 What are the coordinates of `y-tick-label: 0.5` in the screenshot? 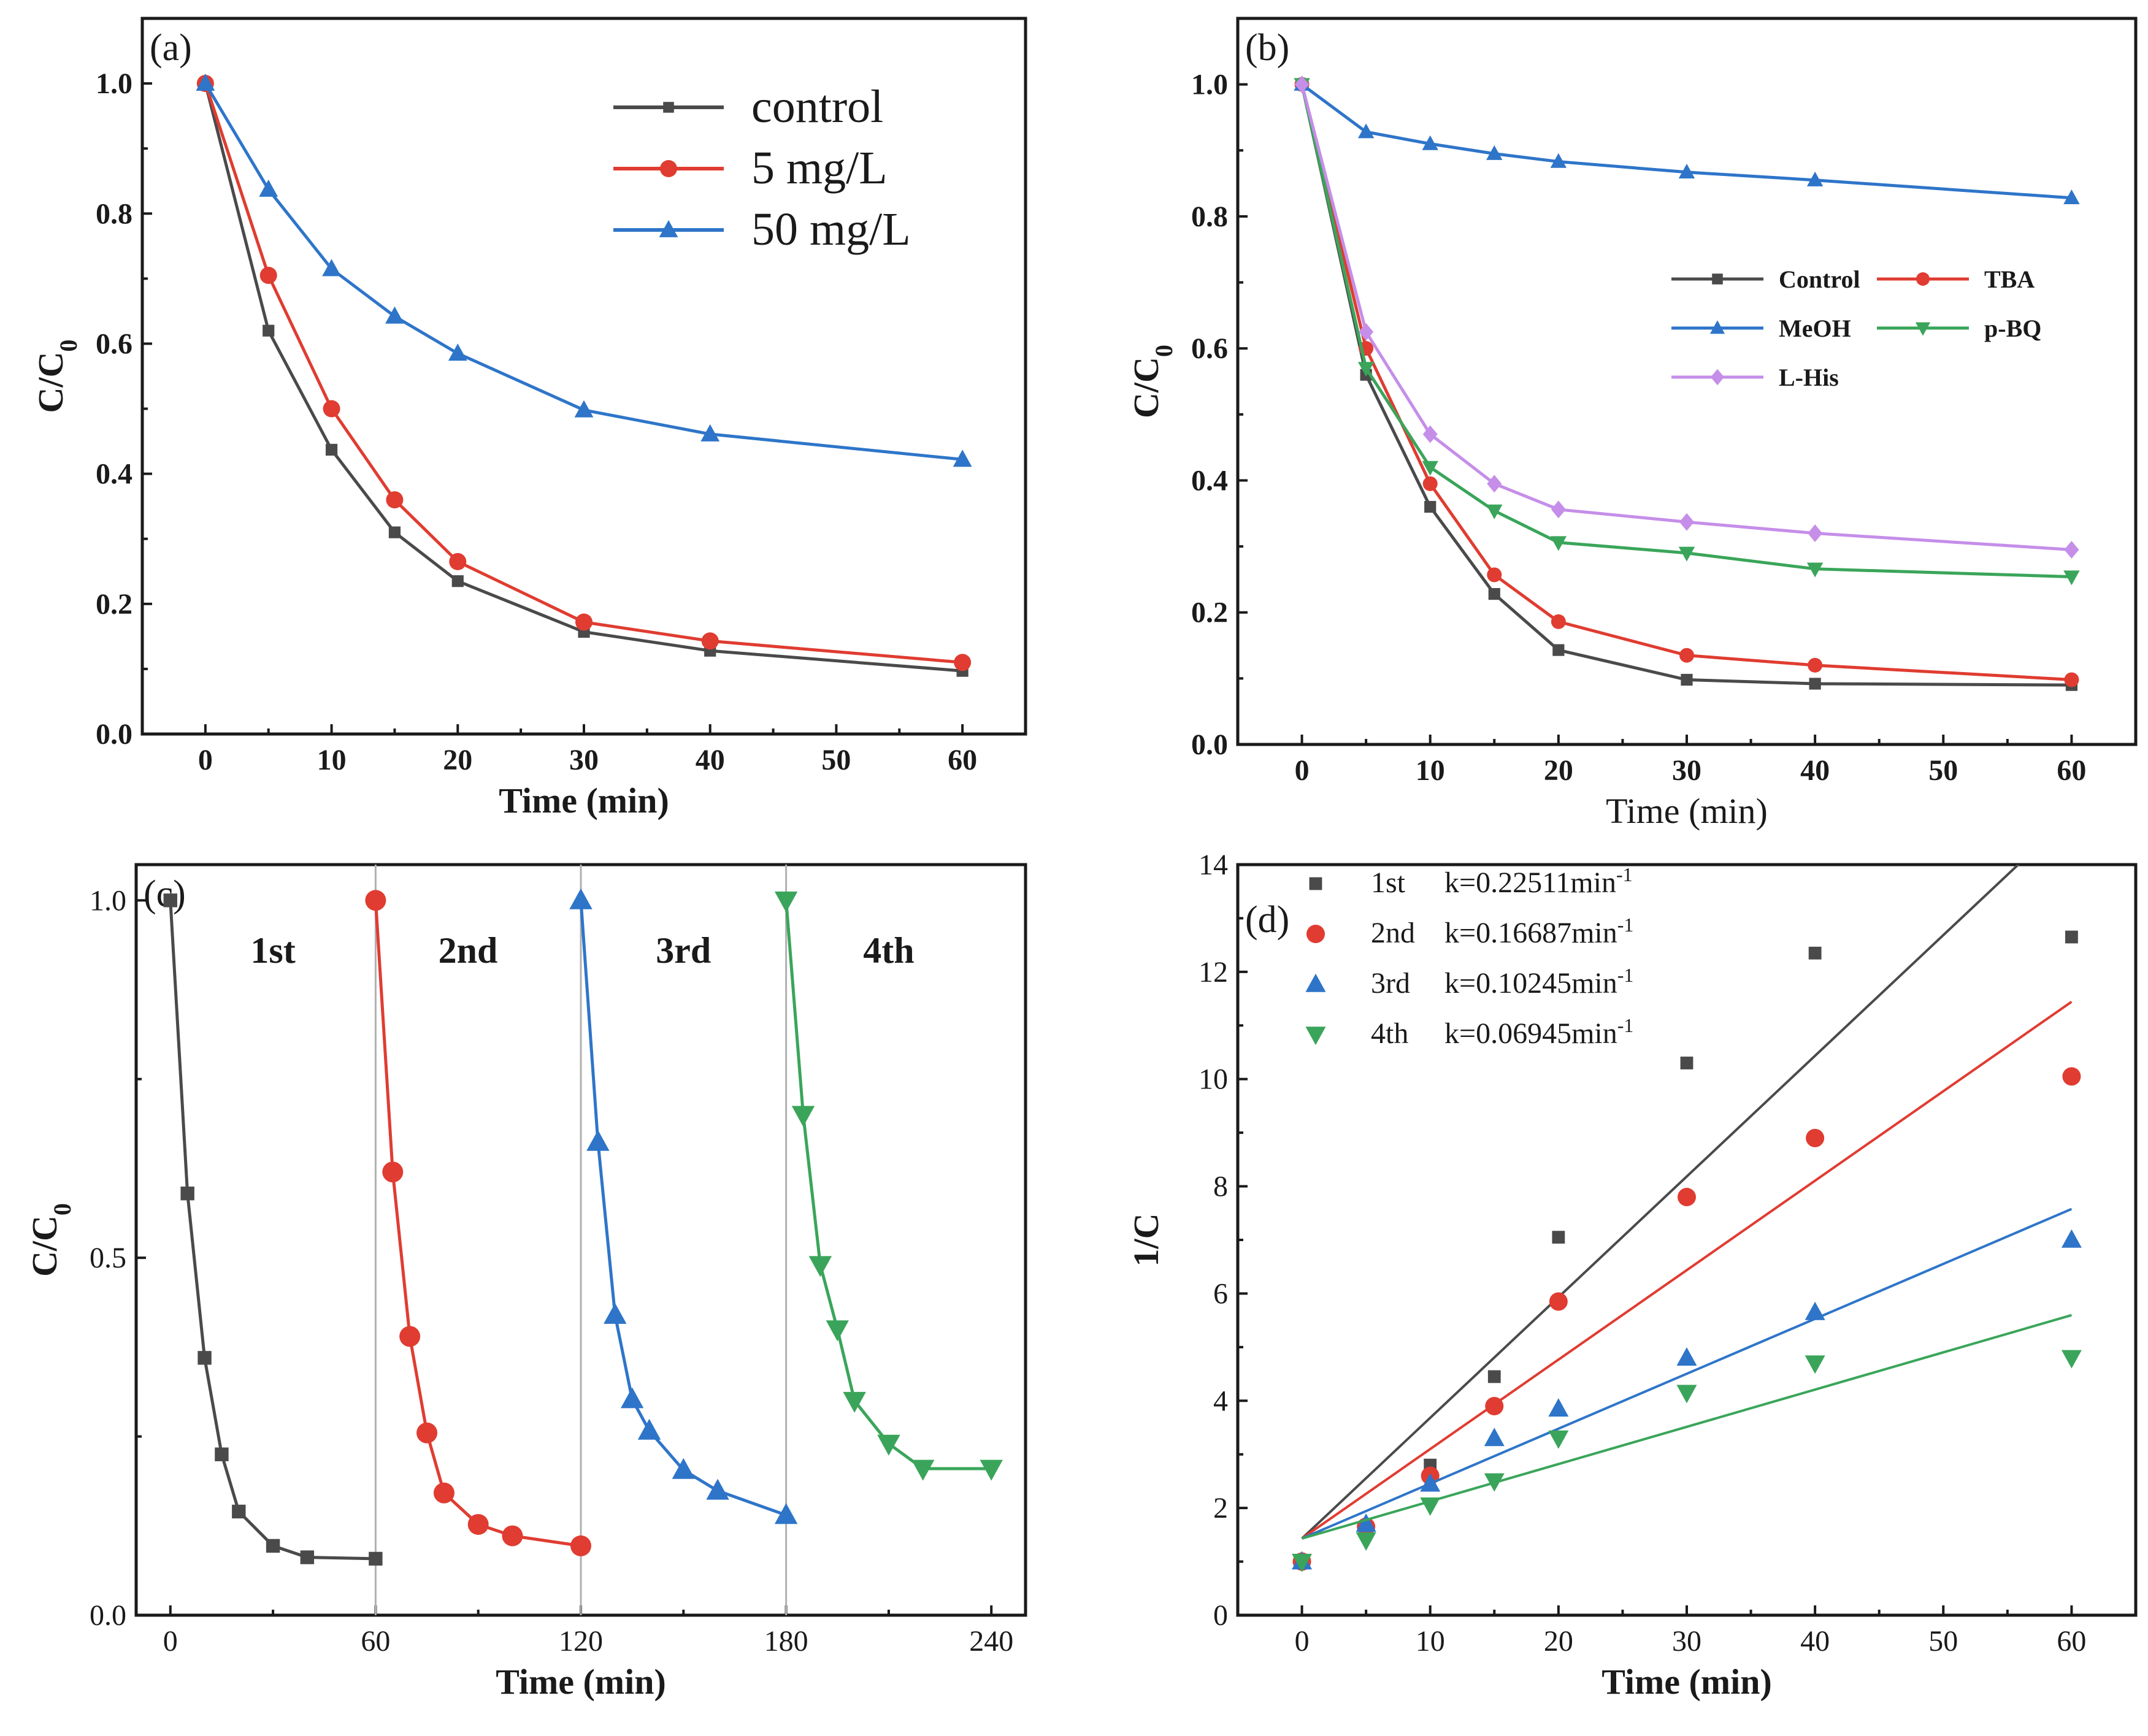 It's located at (108, 1258).